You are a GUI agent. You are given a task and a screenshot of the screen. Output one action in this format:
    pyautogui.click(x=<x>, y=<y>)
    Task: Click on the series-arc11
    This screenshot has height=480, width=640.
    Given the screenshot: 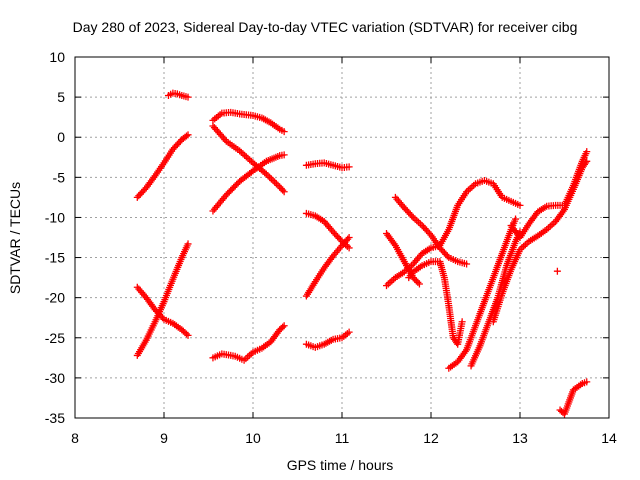 What is the action you would take?
    pyautogui.click(x=327, y=267)
    